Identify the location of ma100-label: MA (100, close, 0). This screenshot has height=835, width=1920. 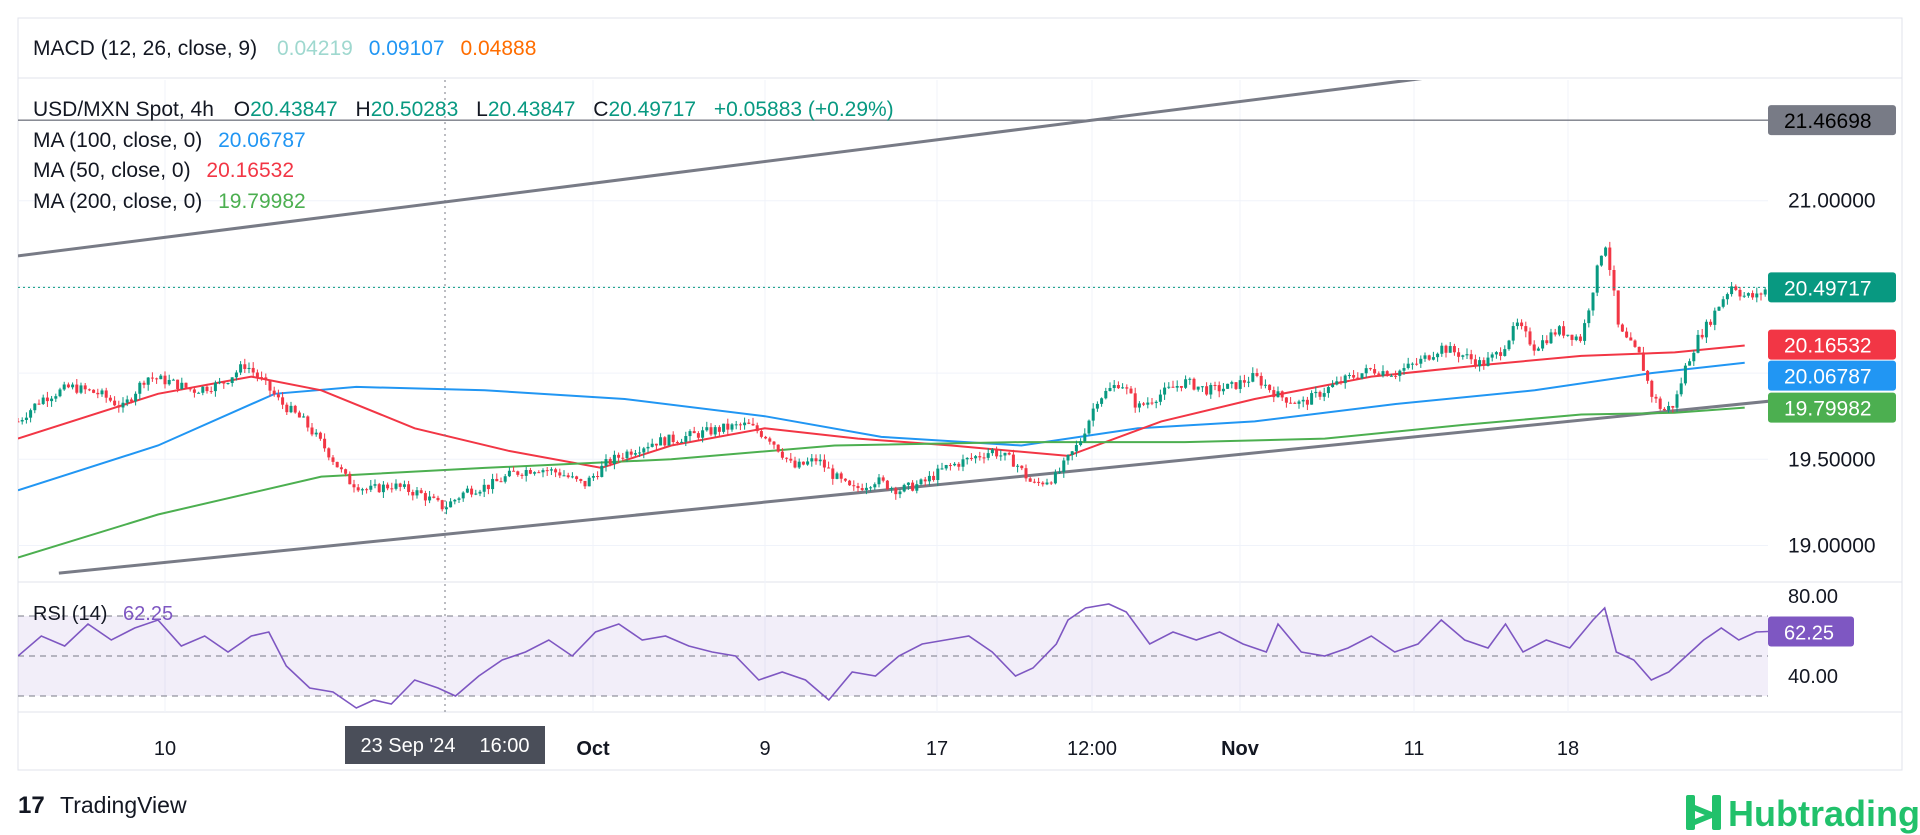
(117, 140).